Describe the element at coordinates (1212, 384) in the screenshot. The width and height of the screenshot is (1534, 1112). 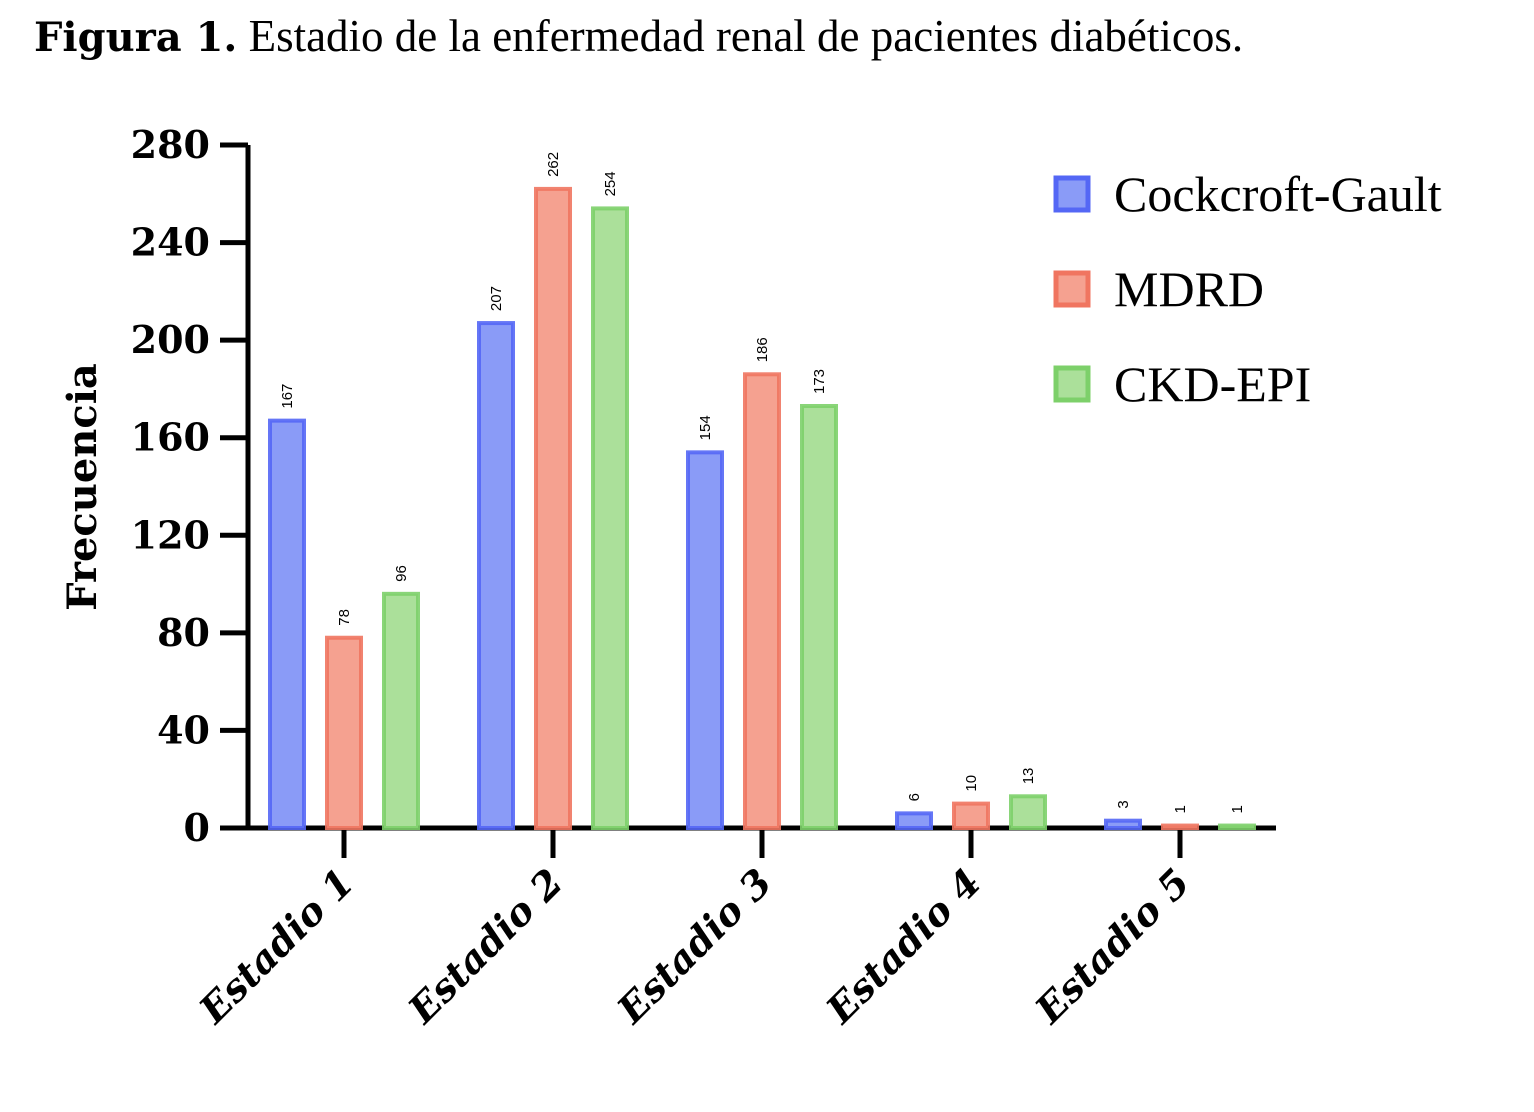
I see `legend-label: CKD-EPI` at that location.